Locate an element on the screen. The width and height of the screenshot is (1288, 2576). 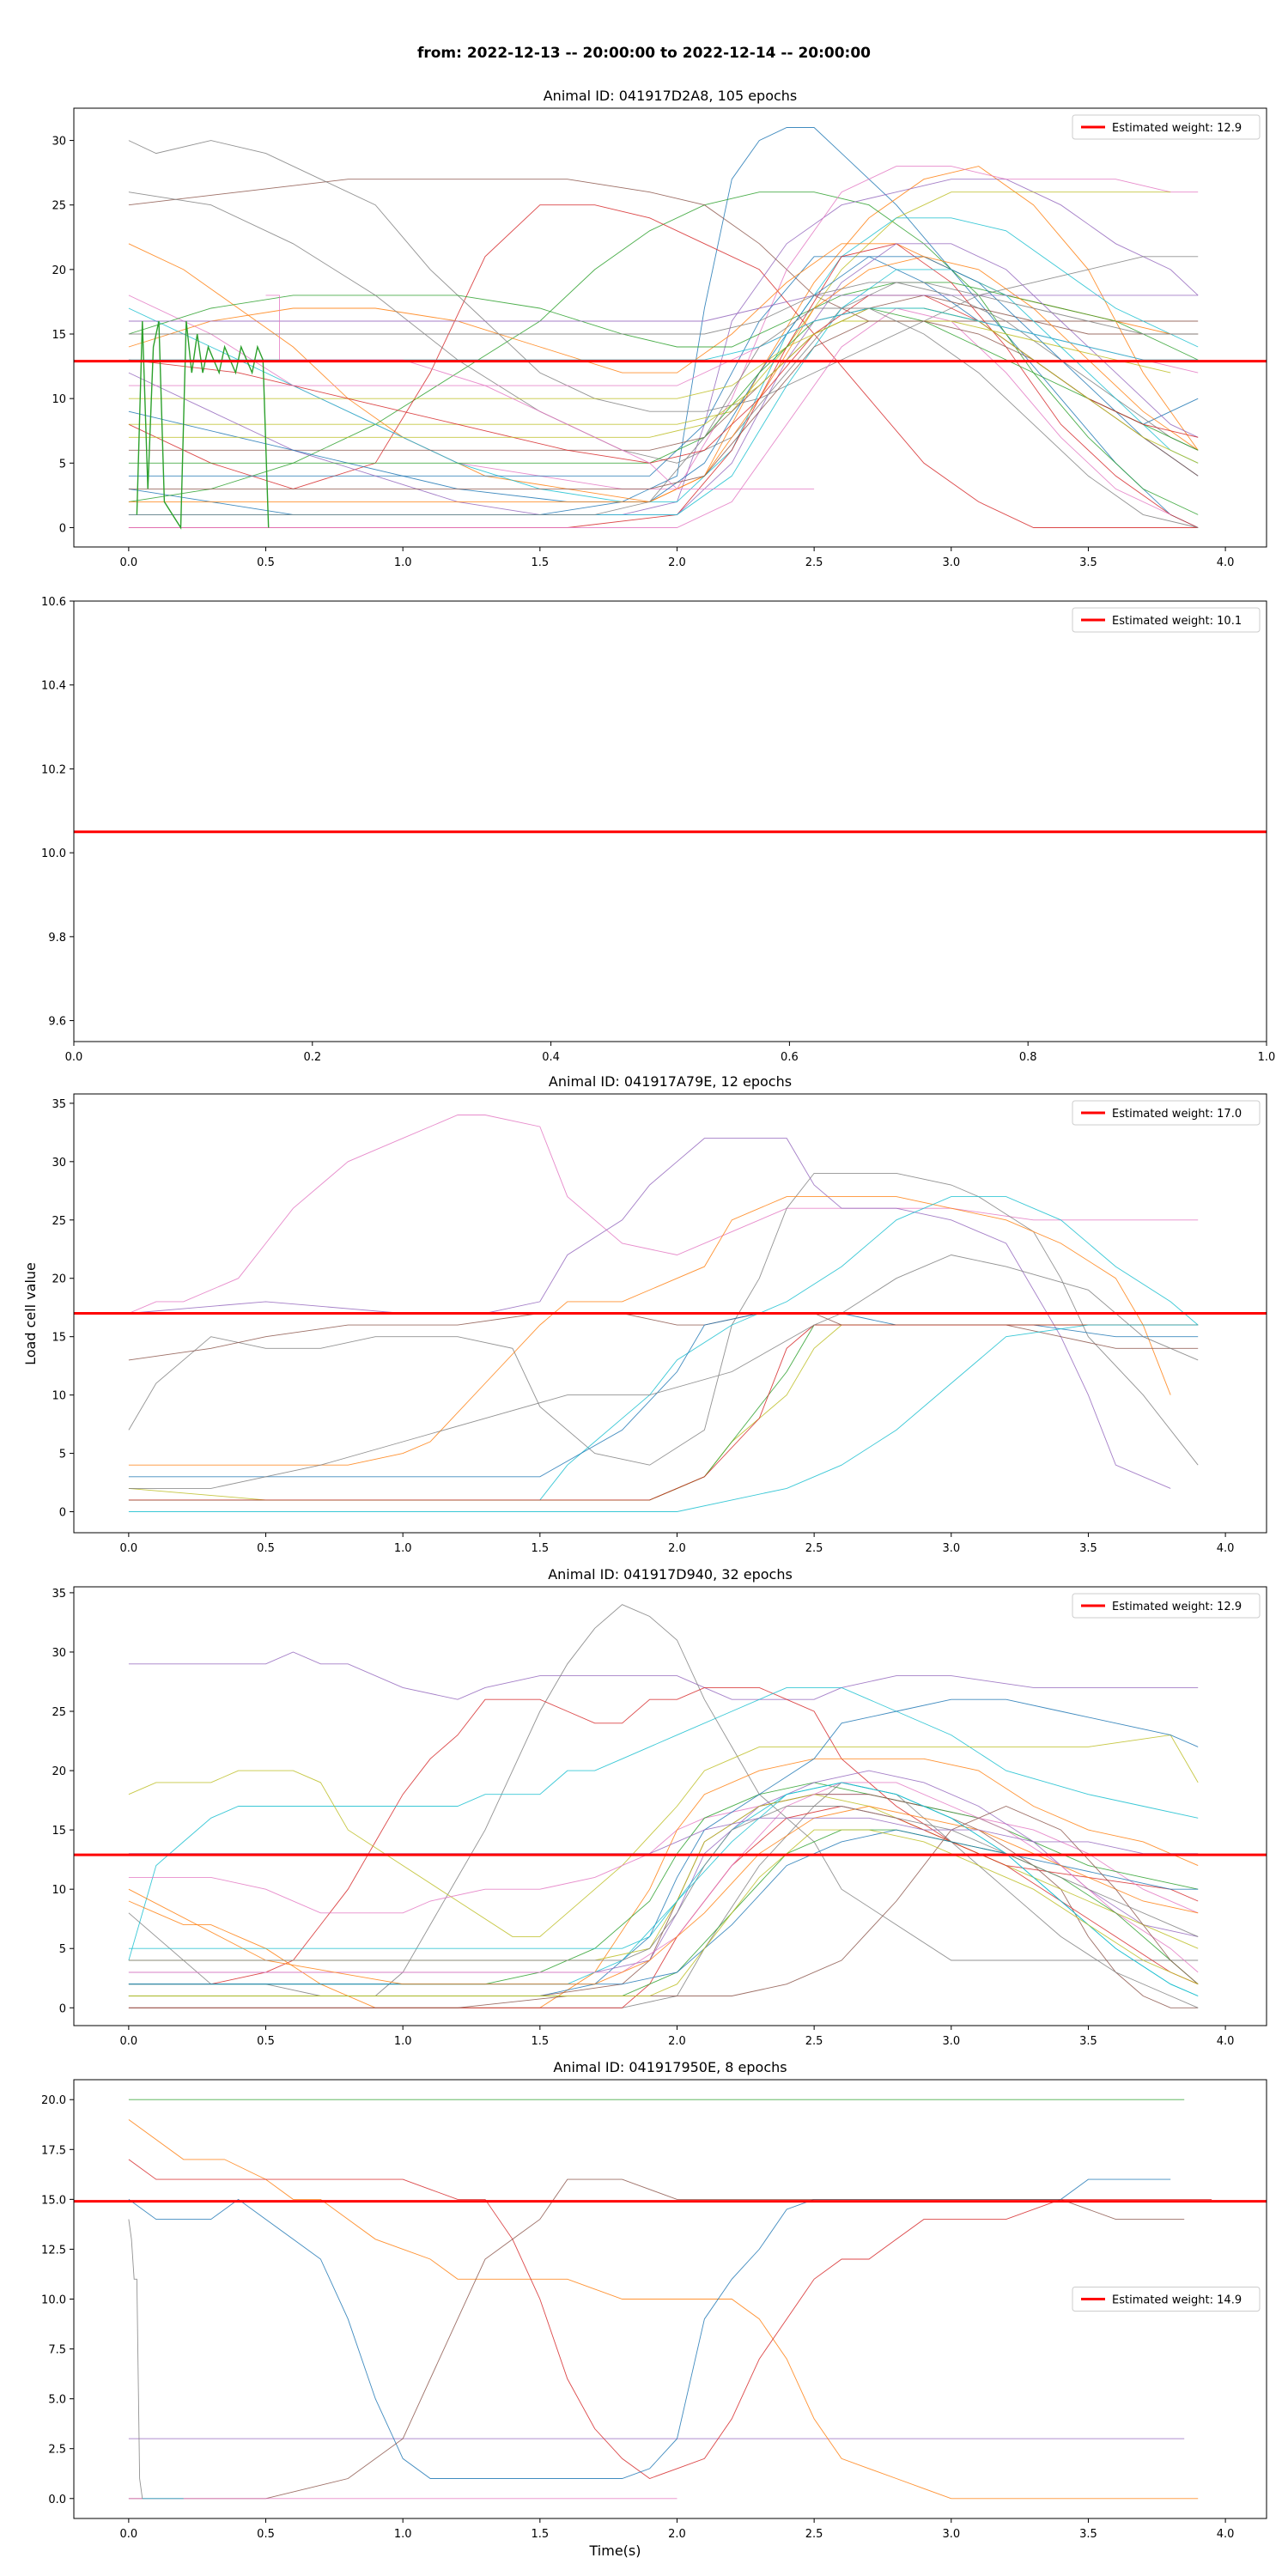
y-tick-label: 5.0 is located at coordinates (57, 2400).